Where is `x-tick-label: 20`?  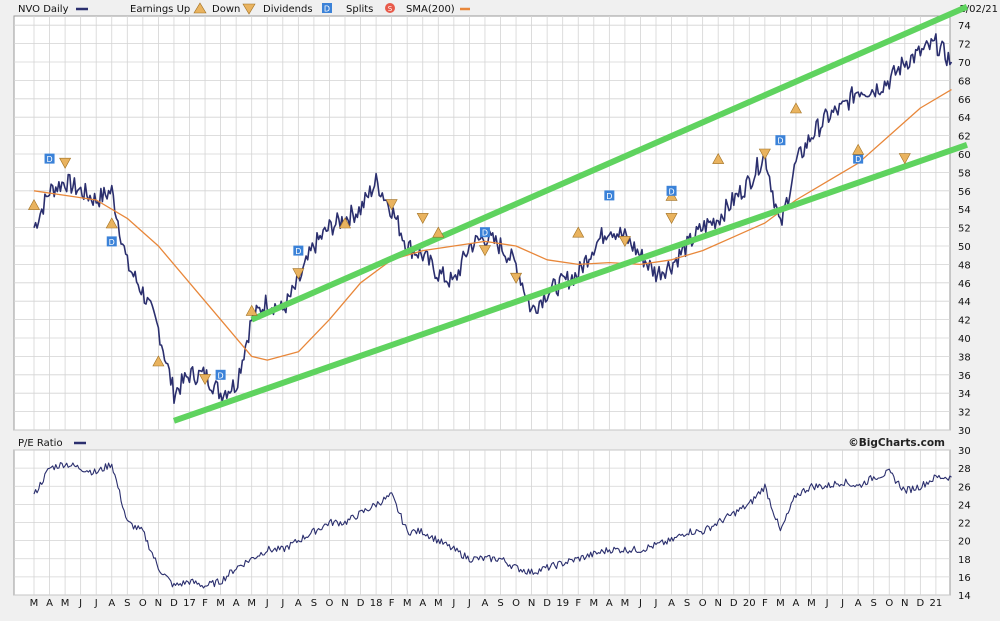 x-tick-label: 20 is located at coordinates (749, 603).